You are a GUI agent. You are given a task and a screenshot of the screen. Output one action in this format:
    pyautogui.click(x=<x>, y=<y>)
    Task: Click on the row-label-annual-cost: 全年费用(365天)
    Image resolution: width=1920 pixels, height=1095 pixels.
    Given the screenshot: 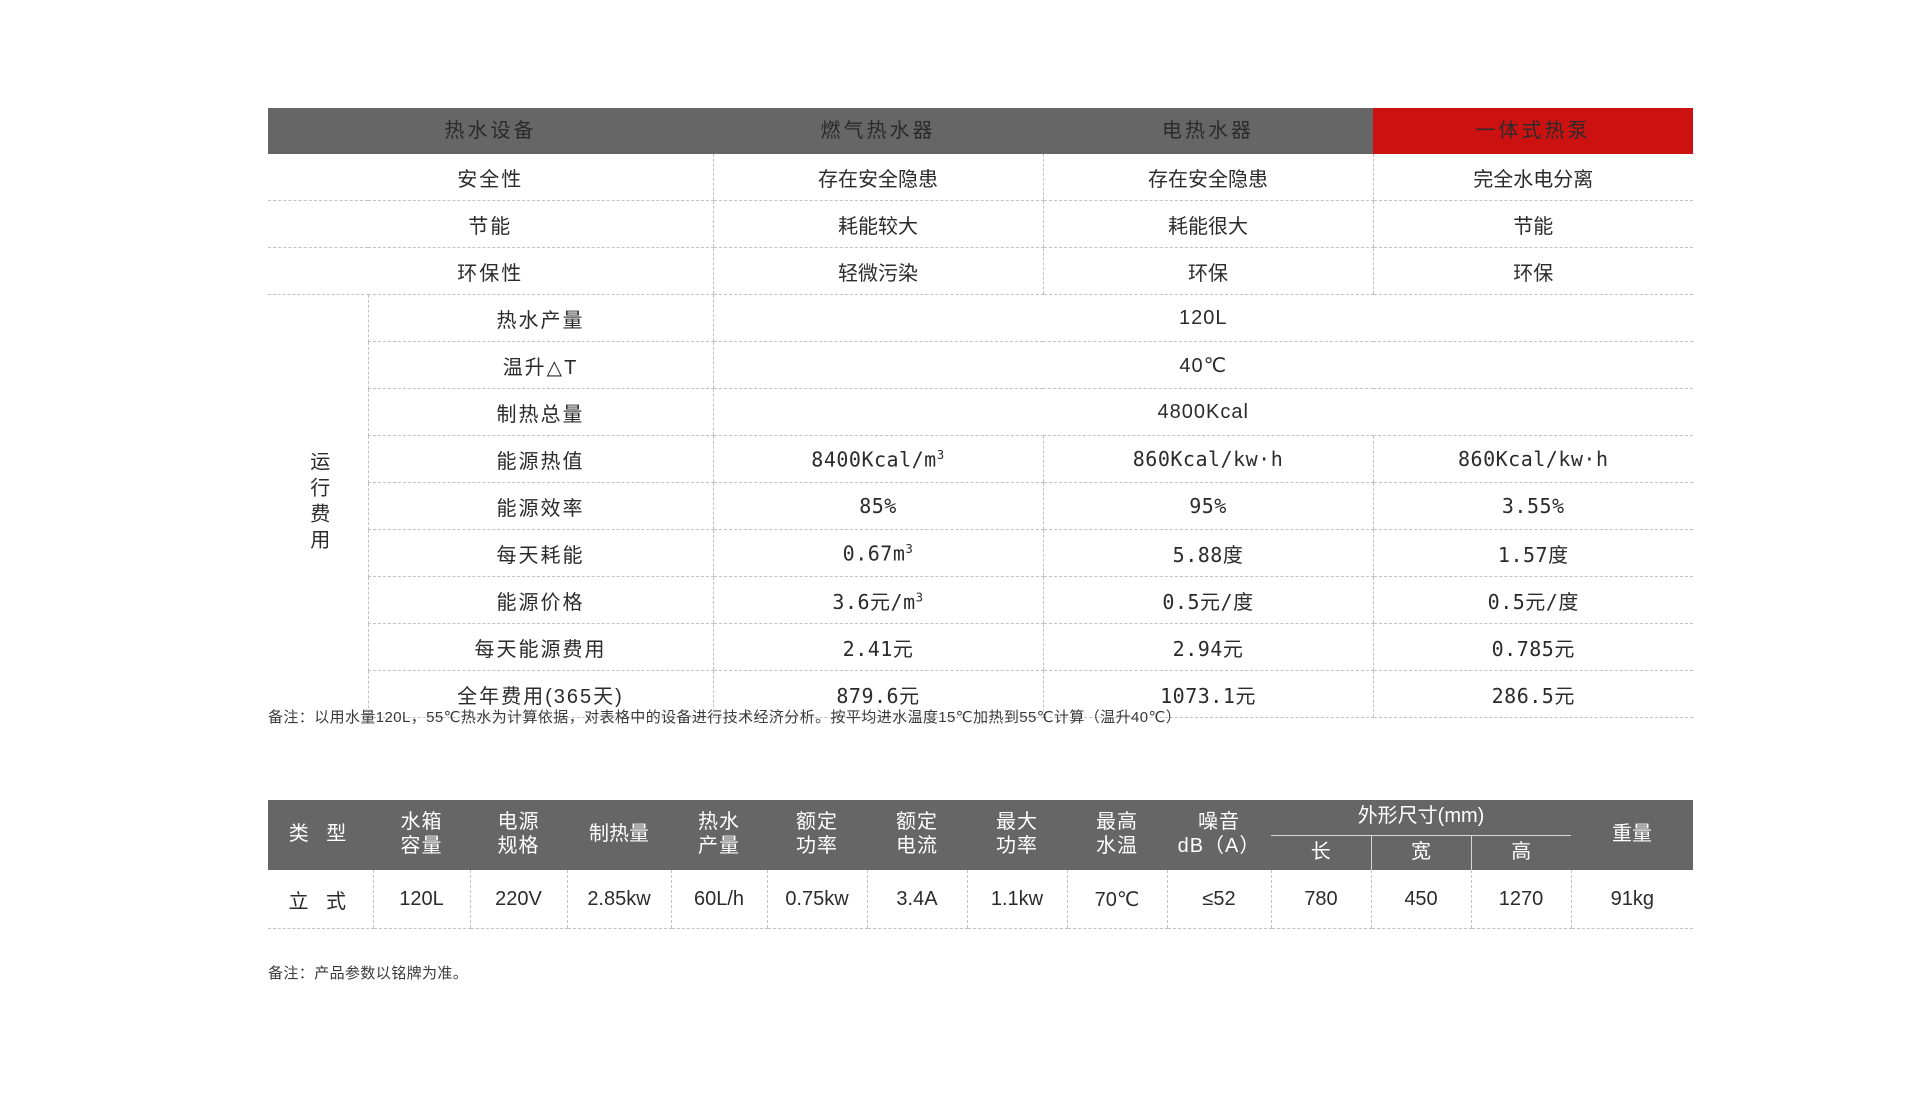 What is the action you would take?
    pyautogui.click(x=540, y=694)
    